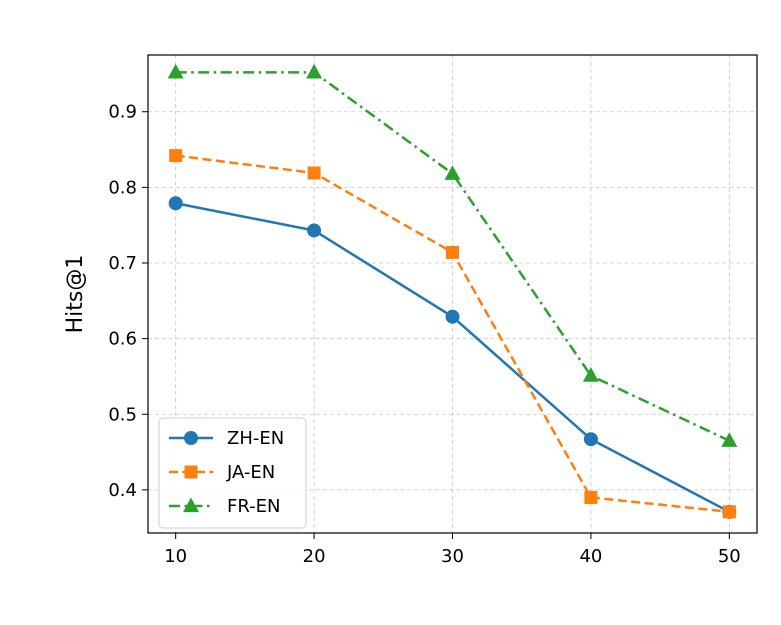  What do you see at coordinates (729, 556) in the screenshot?
I see `x-tick-label: 50` at bounding box center [729, 556].